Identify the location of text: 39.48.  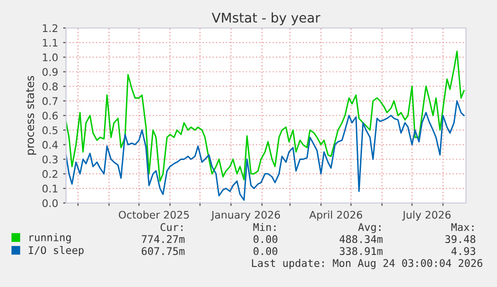
(460, 239).